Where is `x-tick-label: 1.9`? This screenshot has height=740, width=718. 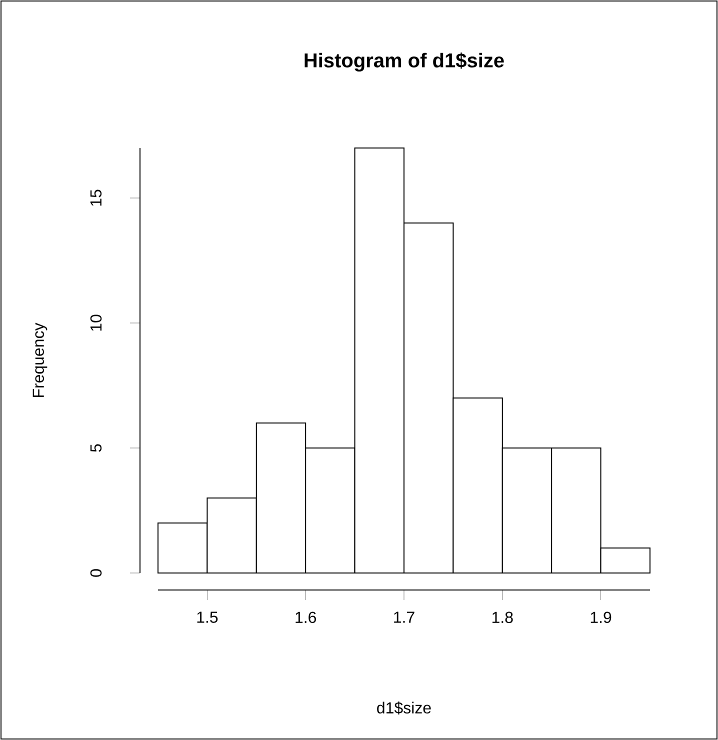
x-tick-label: 1.9 is located at coordinates (601, 618).